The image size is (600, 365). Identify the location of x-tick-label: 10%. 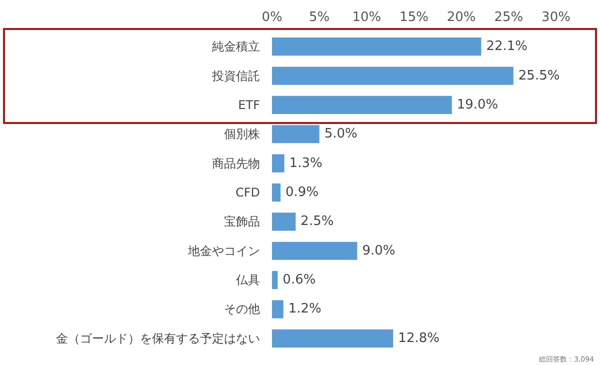
(367, 17).